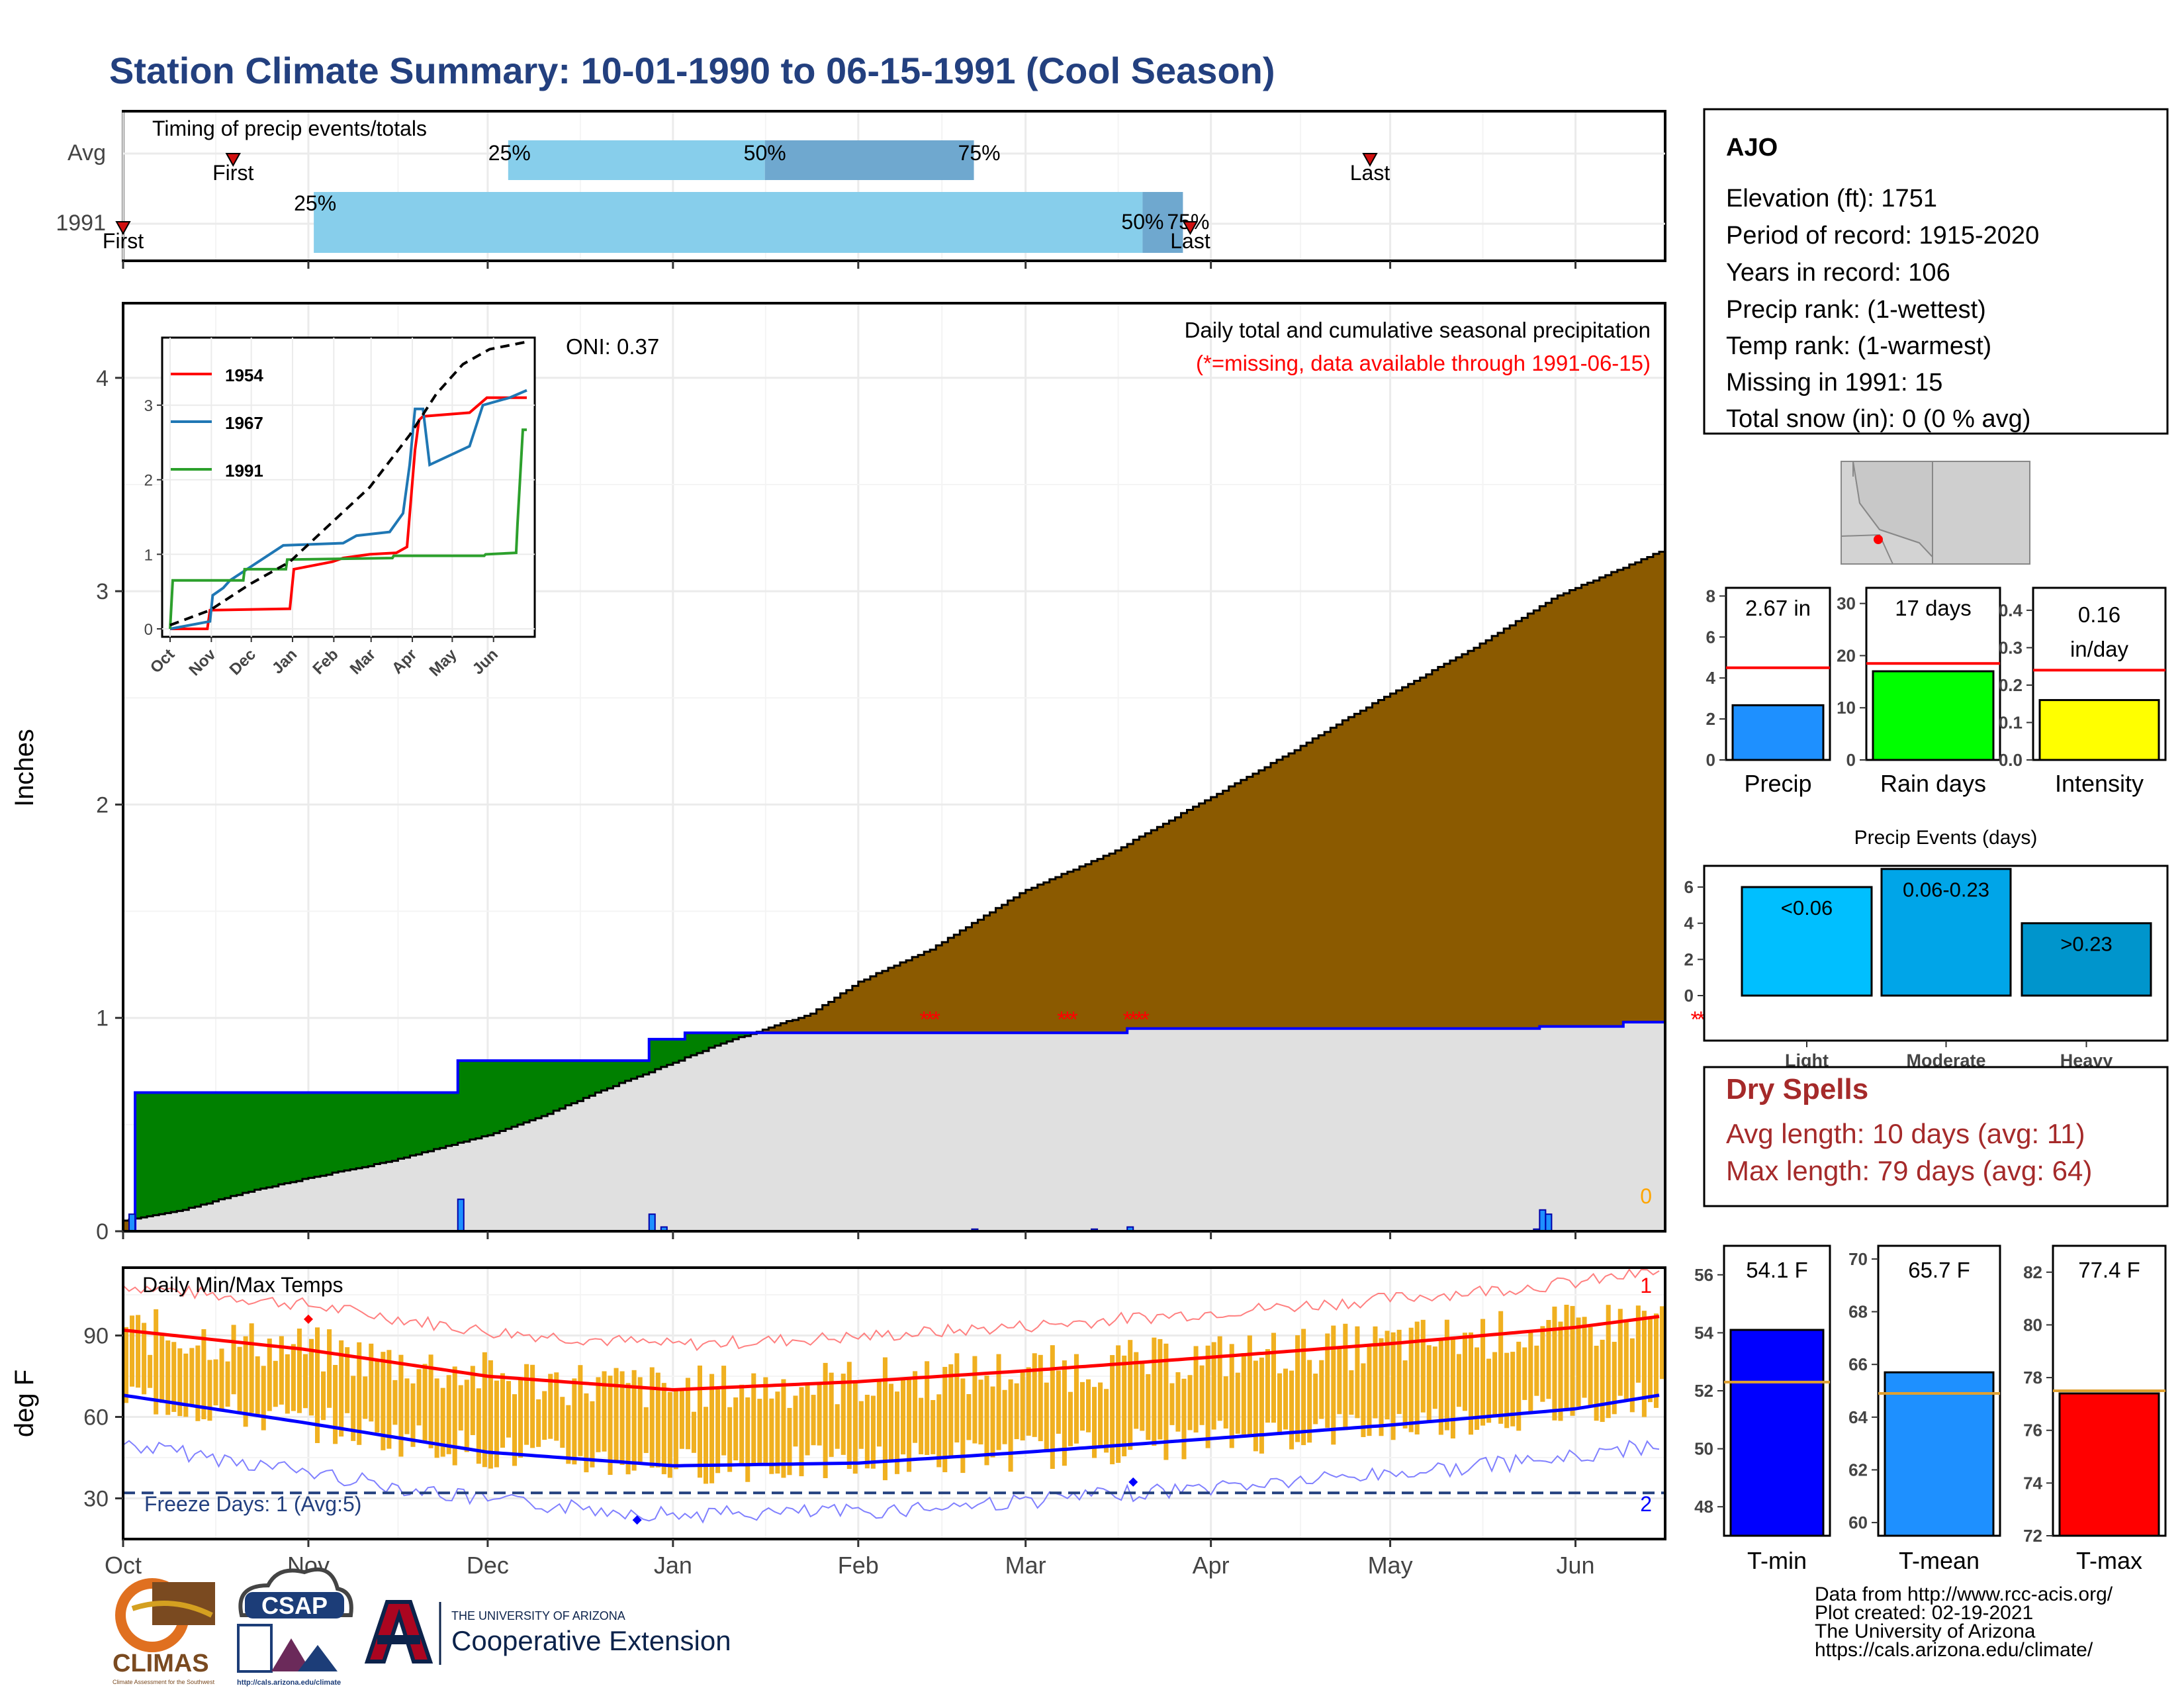  Describe the element at coordinates (242, 1285) in the screenshot. I see `temp-title: Daily Min/Max Temps` at that location.